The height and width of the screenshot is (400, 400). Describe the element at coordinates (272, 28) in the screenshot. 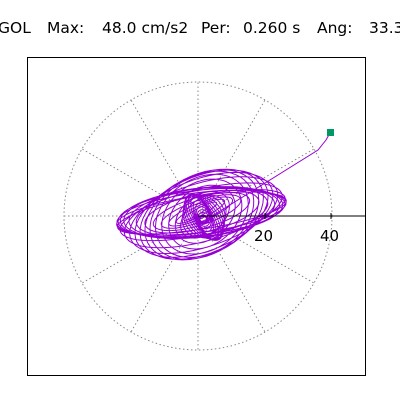

I see `period-value: 0.260 s` at that location.